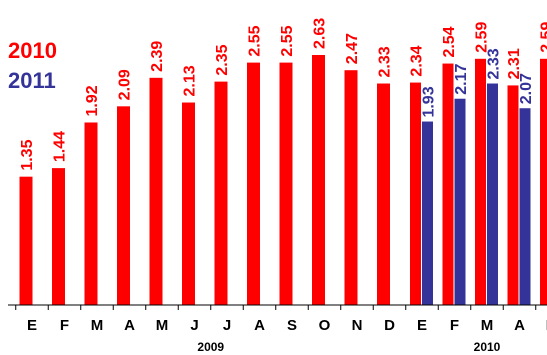 Image resolution: width=547 pixels, height=355 pixels. What do you see at coordinates (227, 325) in the screenshot?
I see `category-label-6: J` at bounding box center [227, 325].